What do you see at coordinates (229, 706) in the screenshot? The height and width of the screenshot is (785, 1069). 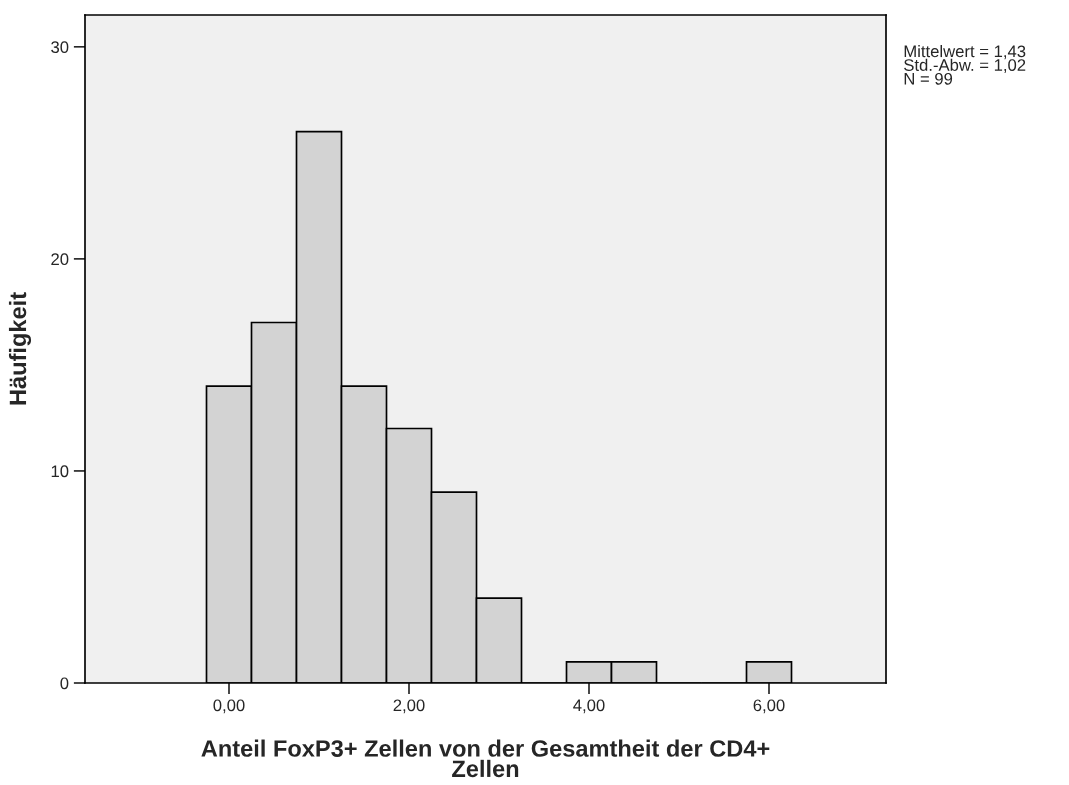 I see `x-tick-label: 0,00` at bounding box center [229, 706].